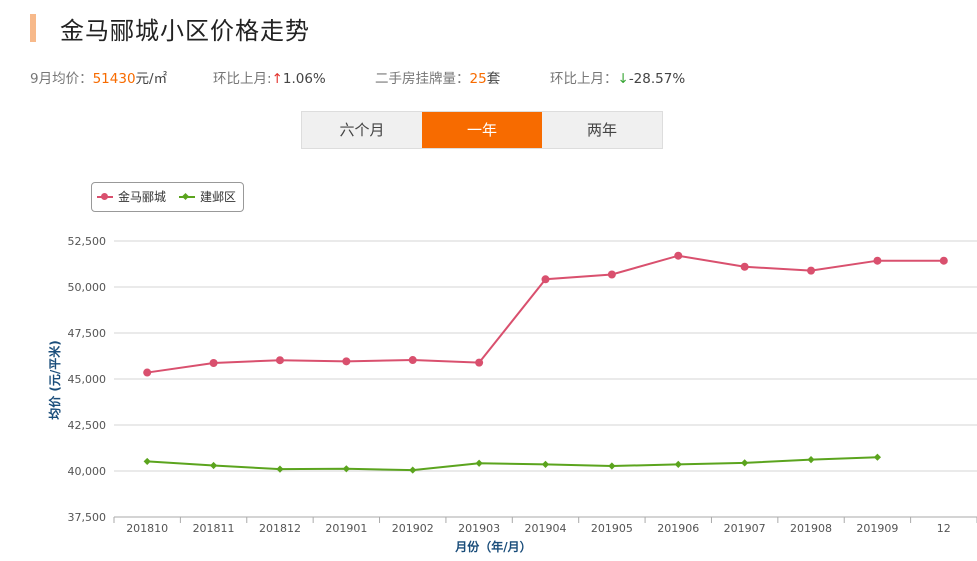 The width and height of the screenshot is (977, 561). What do you see at coordinates (218, 197) in the screenshot?
I see `legend-label-jianye: 建邺区` at bounding box center [218, 197].